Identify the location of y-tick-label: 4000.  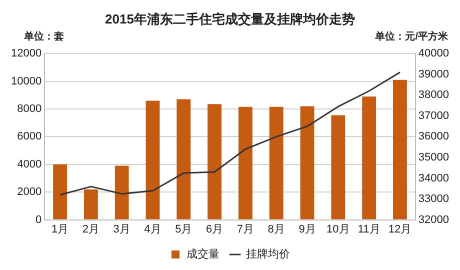
(29, 164).